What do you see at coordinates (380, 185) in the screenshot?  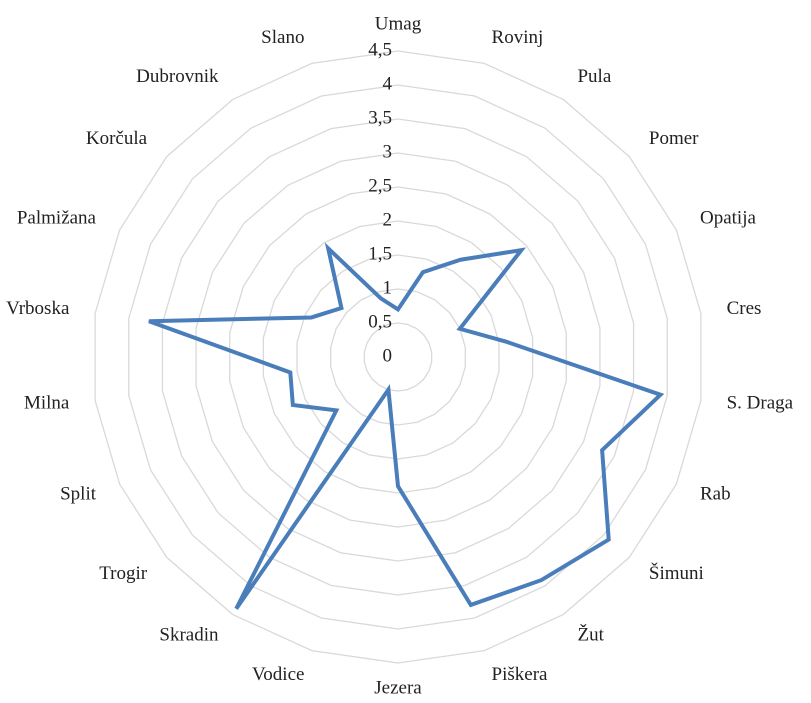 I see `tick-label: 2,5` at bounding box center [380, 185].